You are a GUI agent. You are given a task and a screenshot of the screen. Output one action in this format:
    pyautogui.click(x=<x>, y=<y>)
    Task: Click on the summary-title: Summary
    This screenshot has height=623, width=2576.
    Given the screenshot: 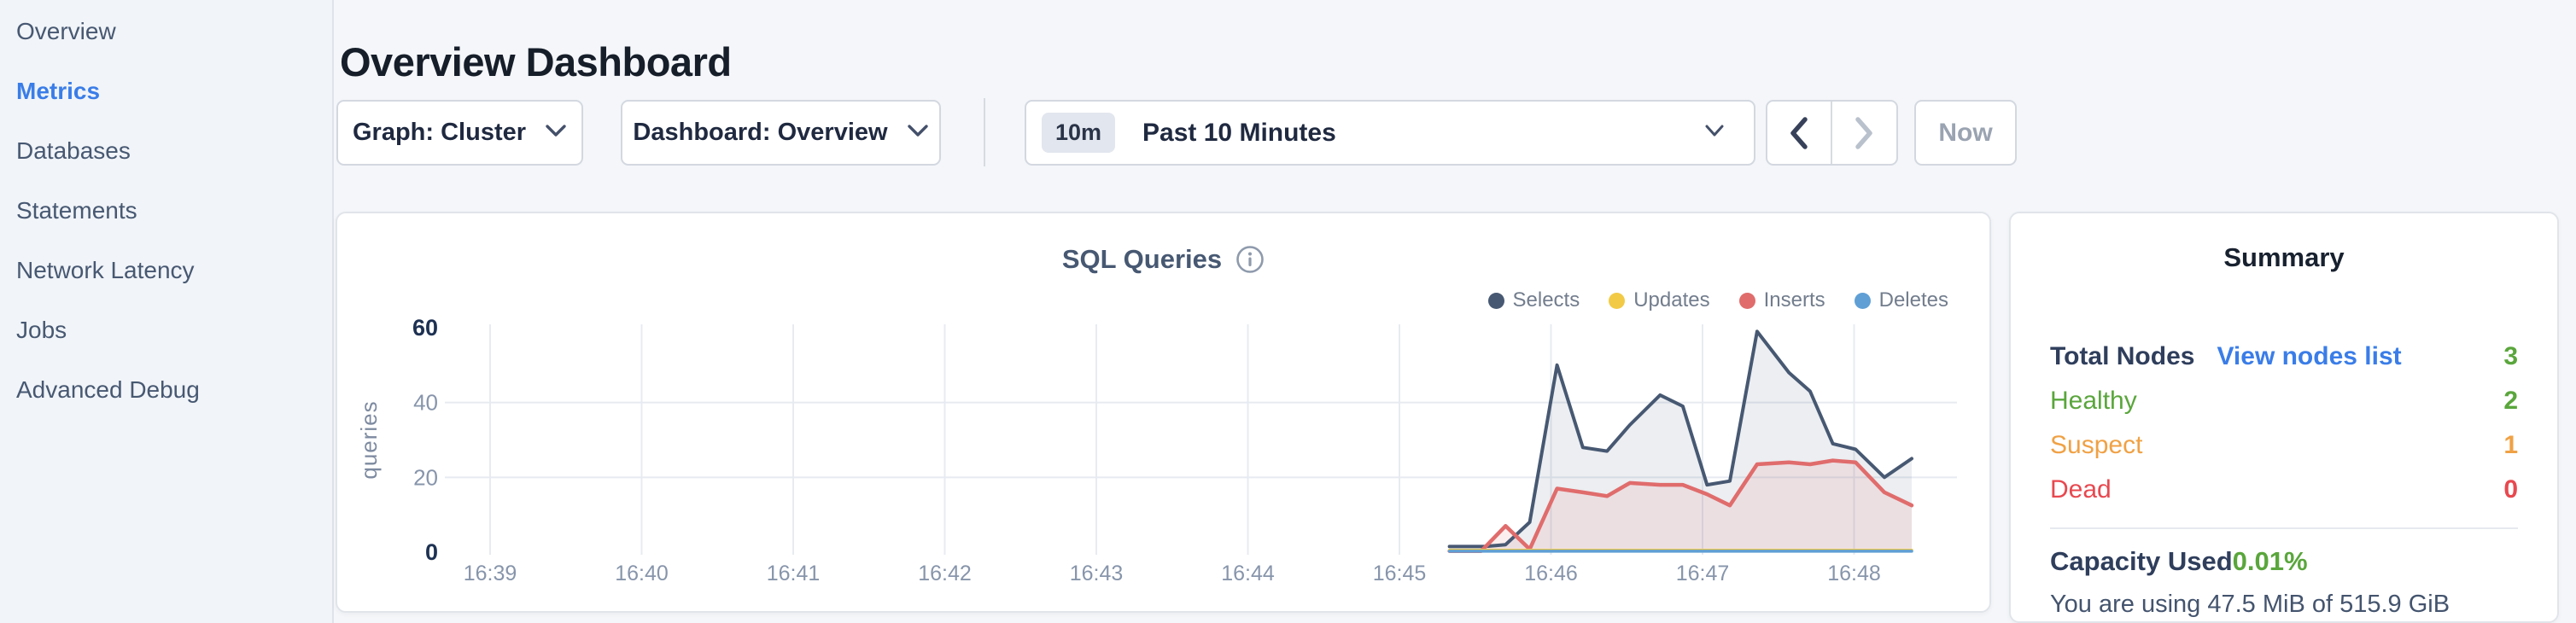 What is the action you would take?
    pyautogui.click(x=2284, y=257)
    